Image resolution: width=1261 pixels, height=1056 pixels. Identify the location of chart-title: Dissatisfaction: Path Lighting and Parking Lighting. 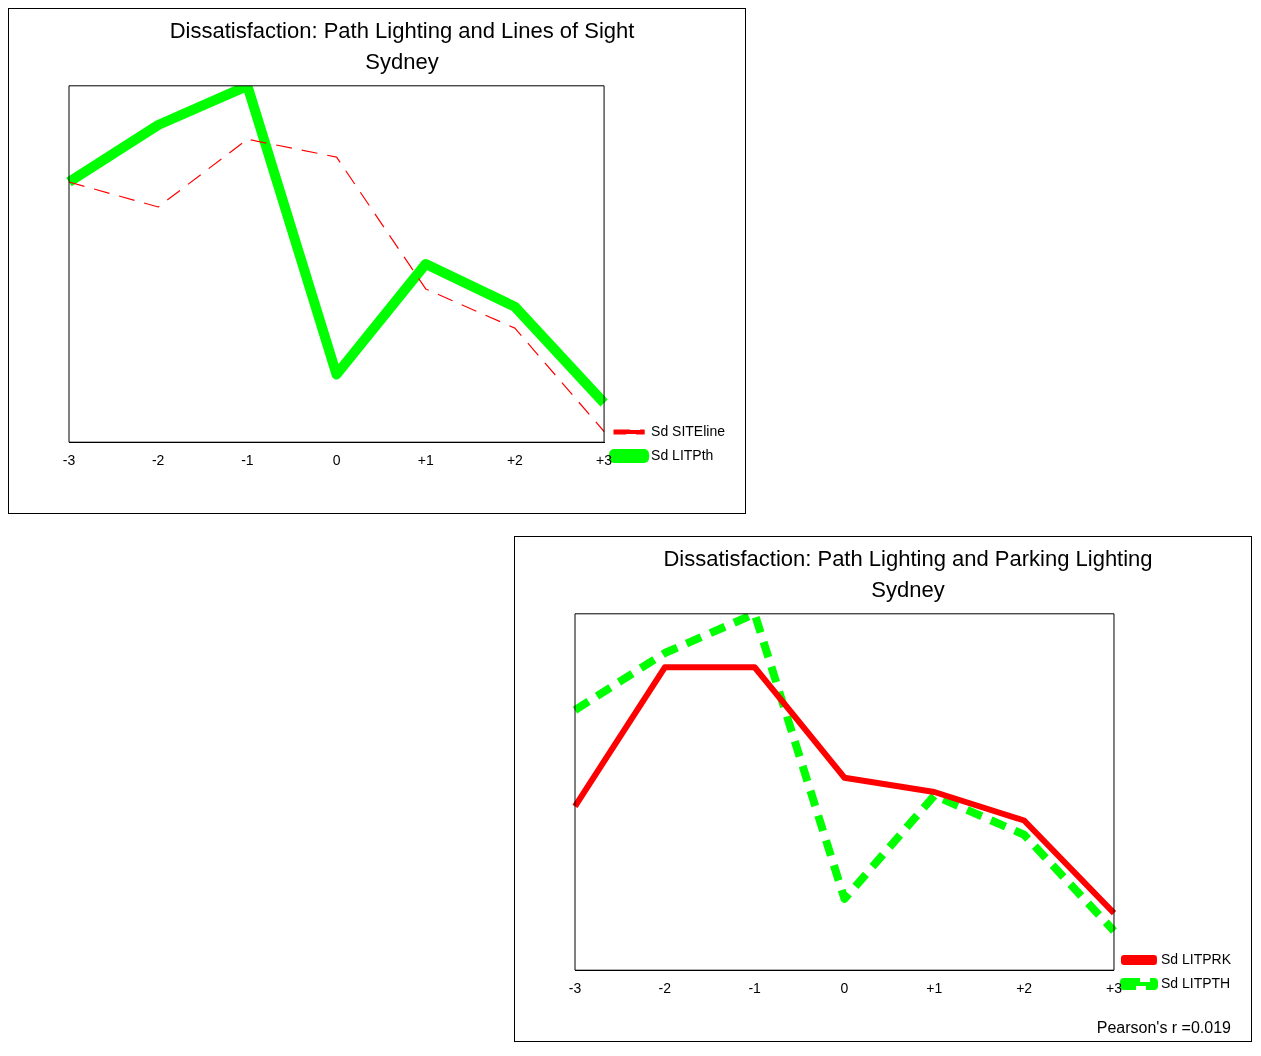
(908, 559).